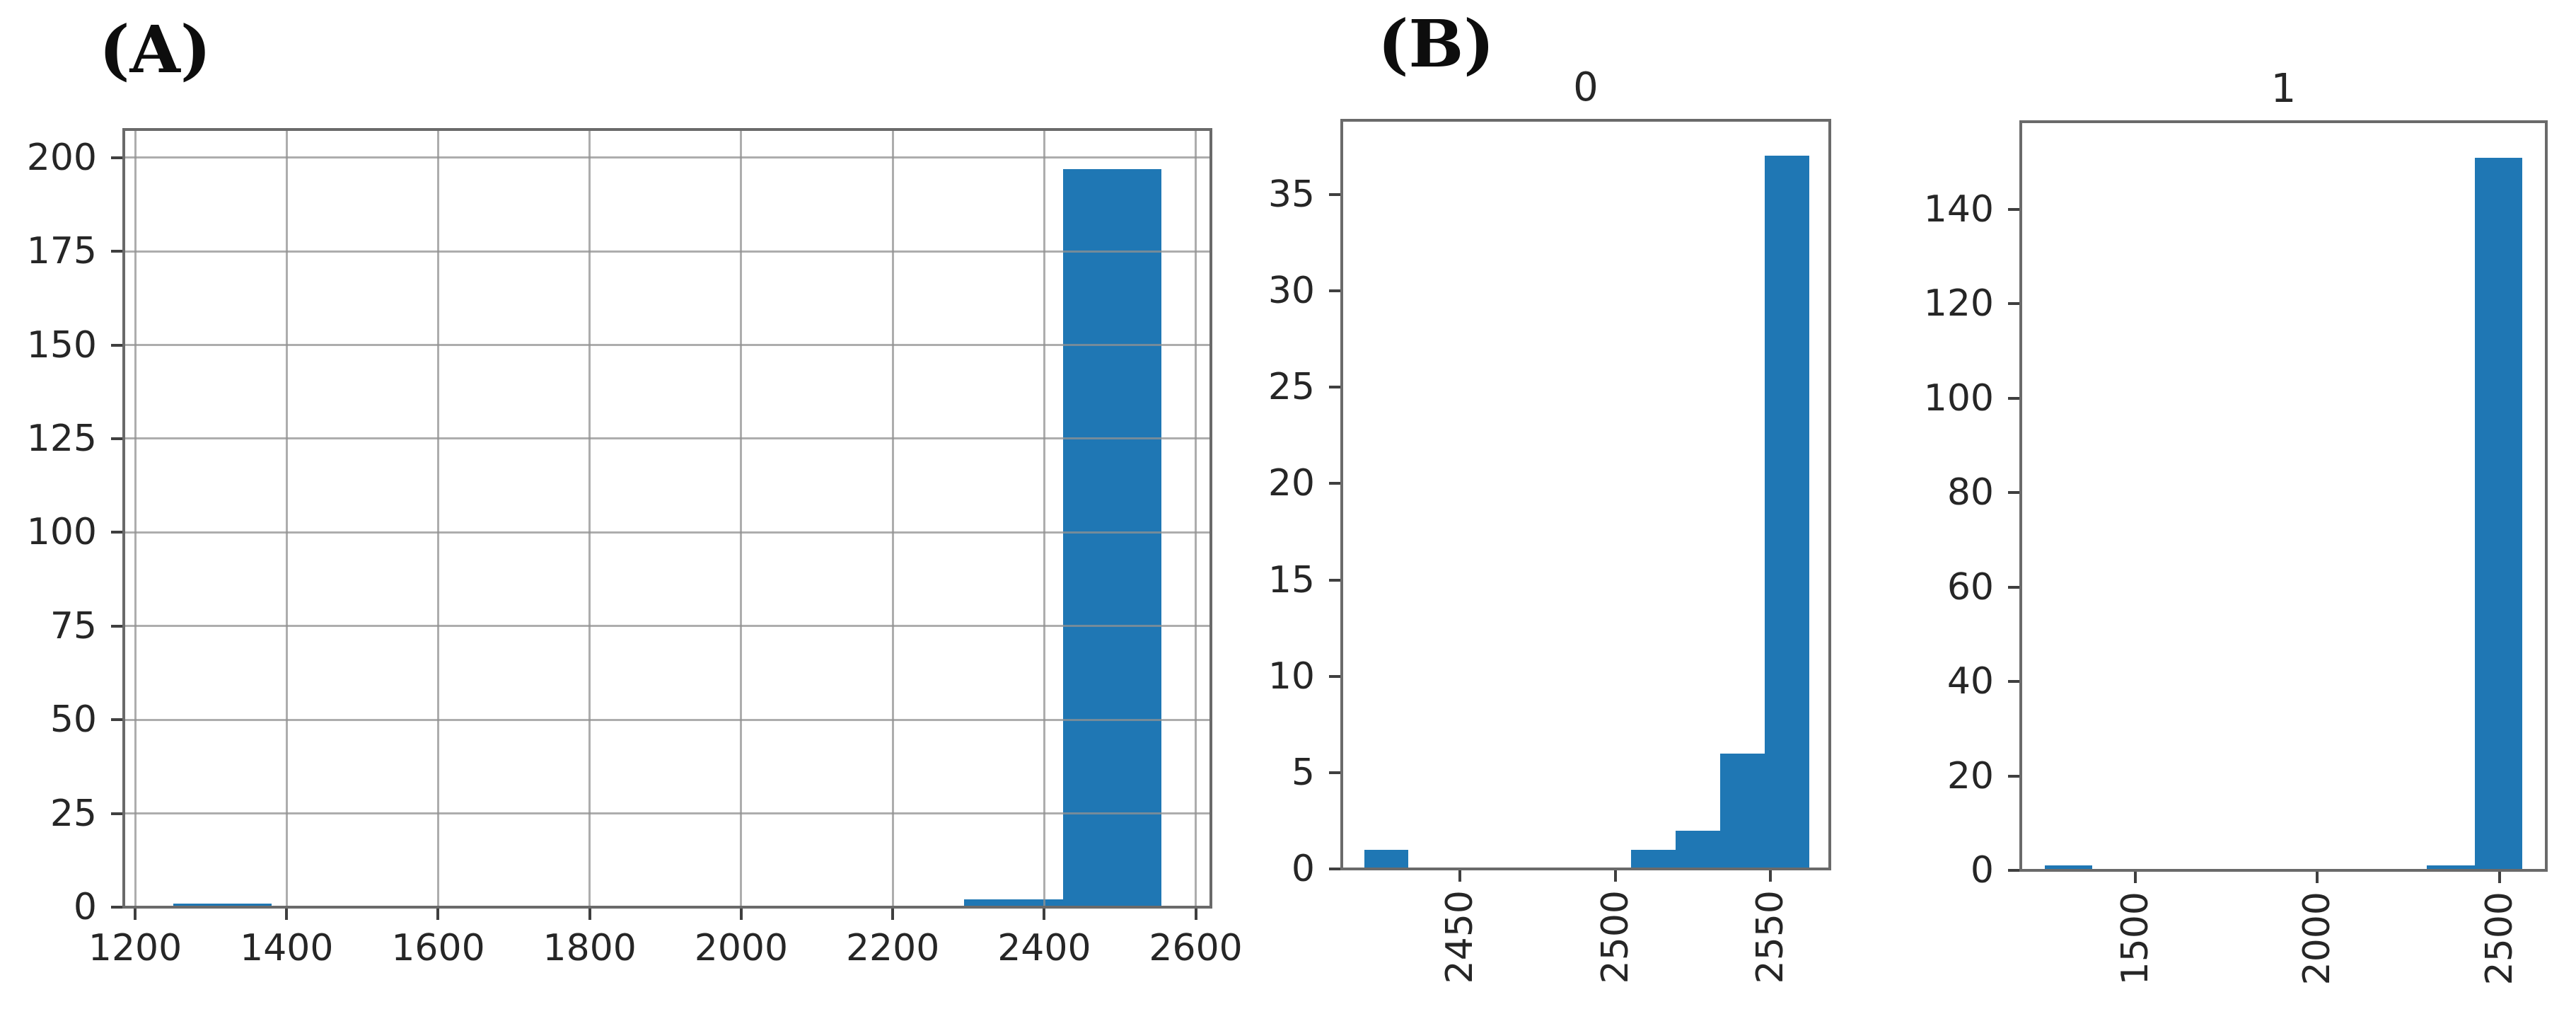  I want to click on x-axis-tick-label-A: 1400, so click(287, 948).